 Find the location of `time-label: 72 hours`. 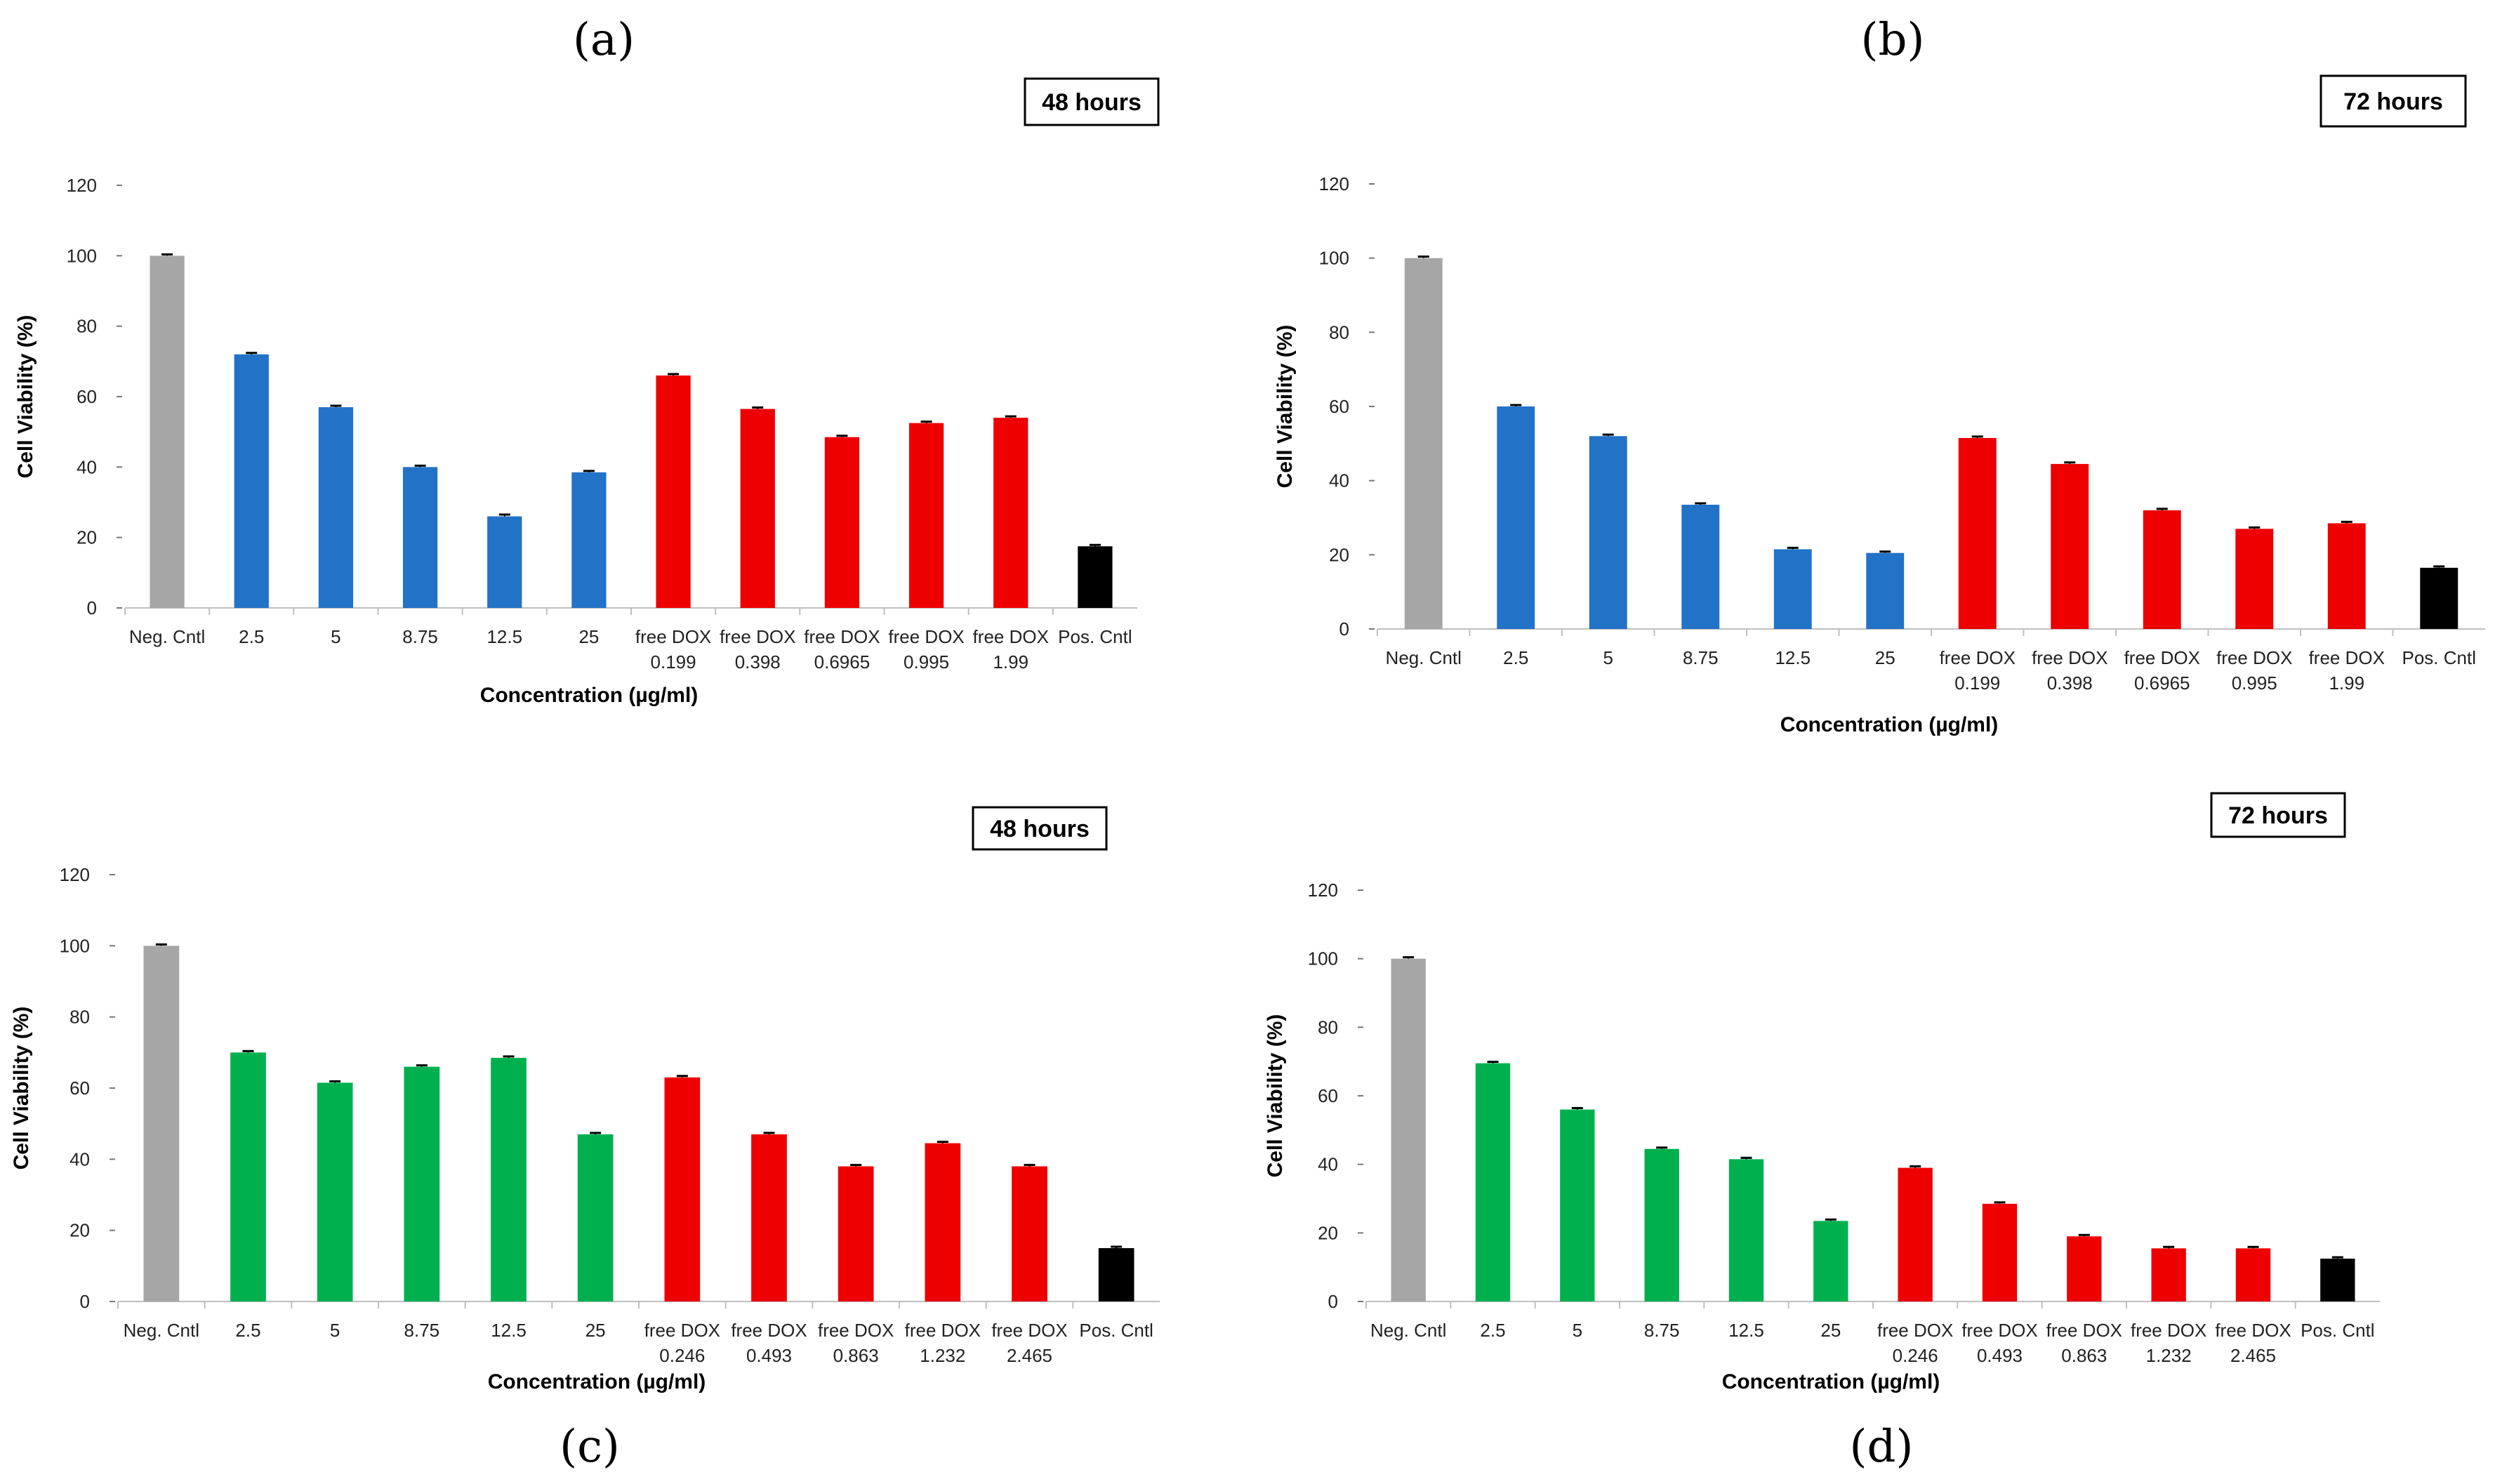

time-label: 72 hours is located at coordinates (2393, 101).